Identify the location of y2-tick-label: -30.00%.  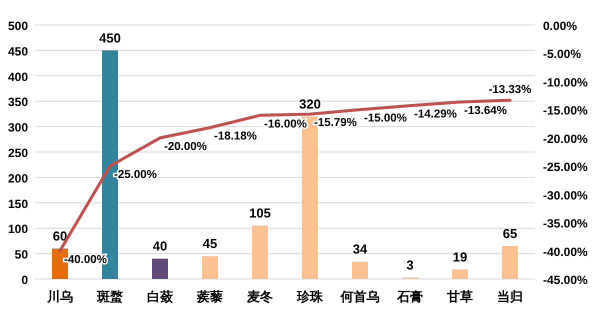
(565, 195).